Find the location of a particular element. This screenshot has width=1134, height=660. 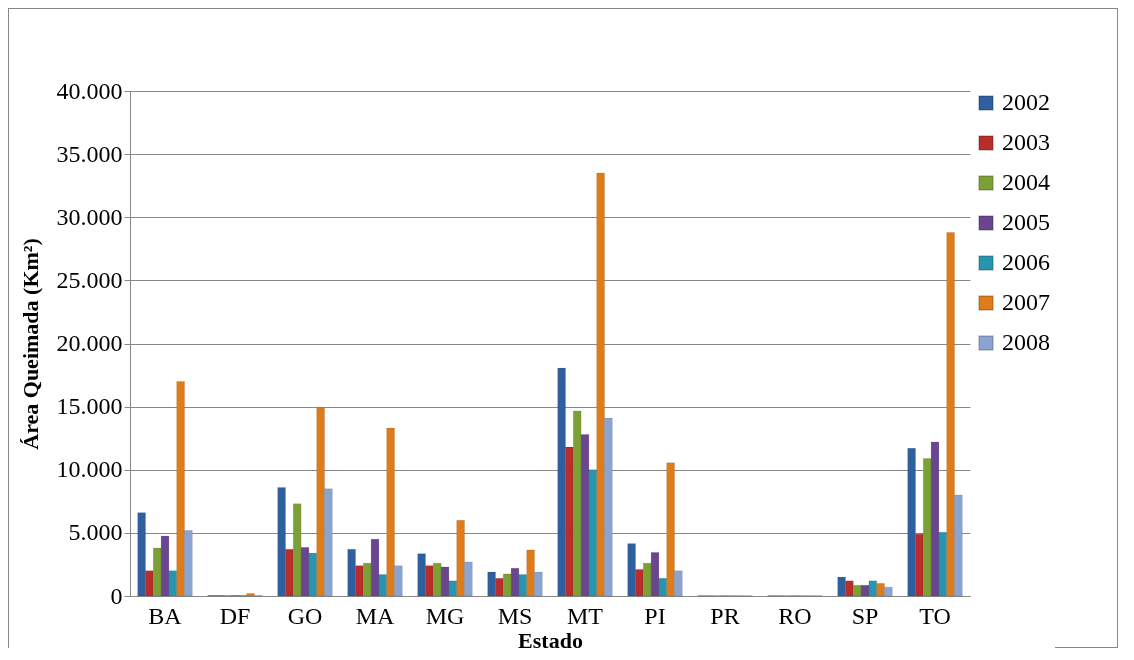

x-tick-label: SP is located at coordinates (865, 615).